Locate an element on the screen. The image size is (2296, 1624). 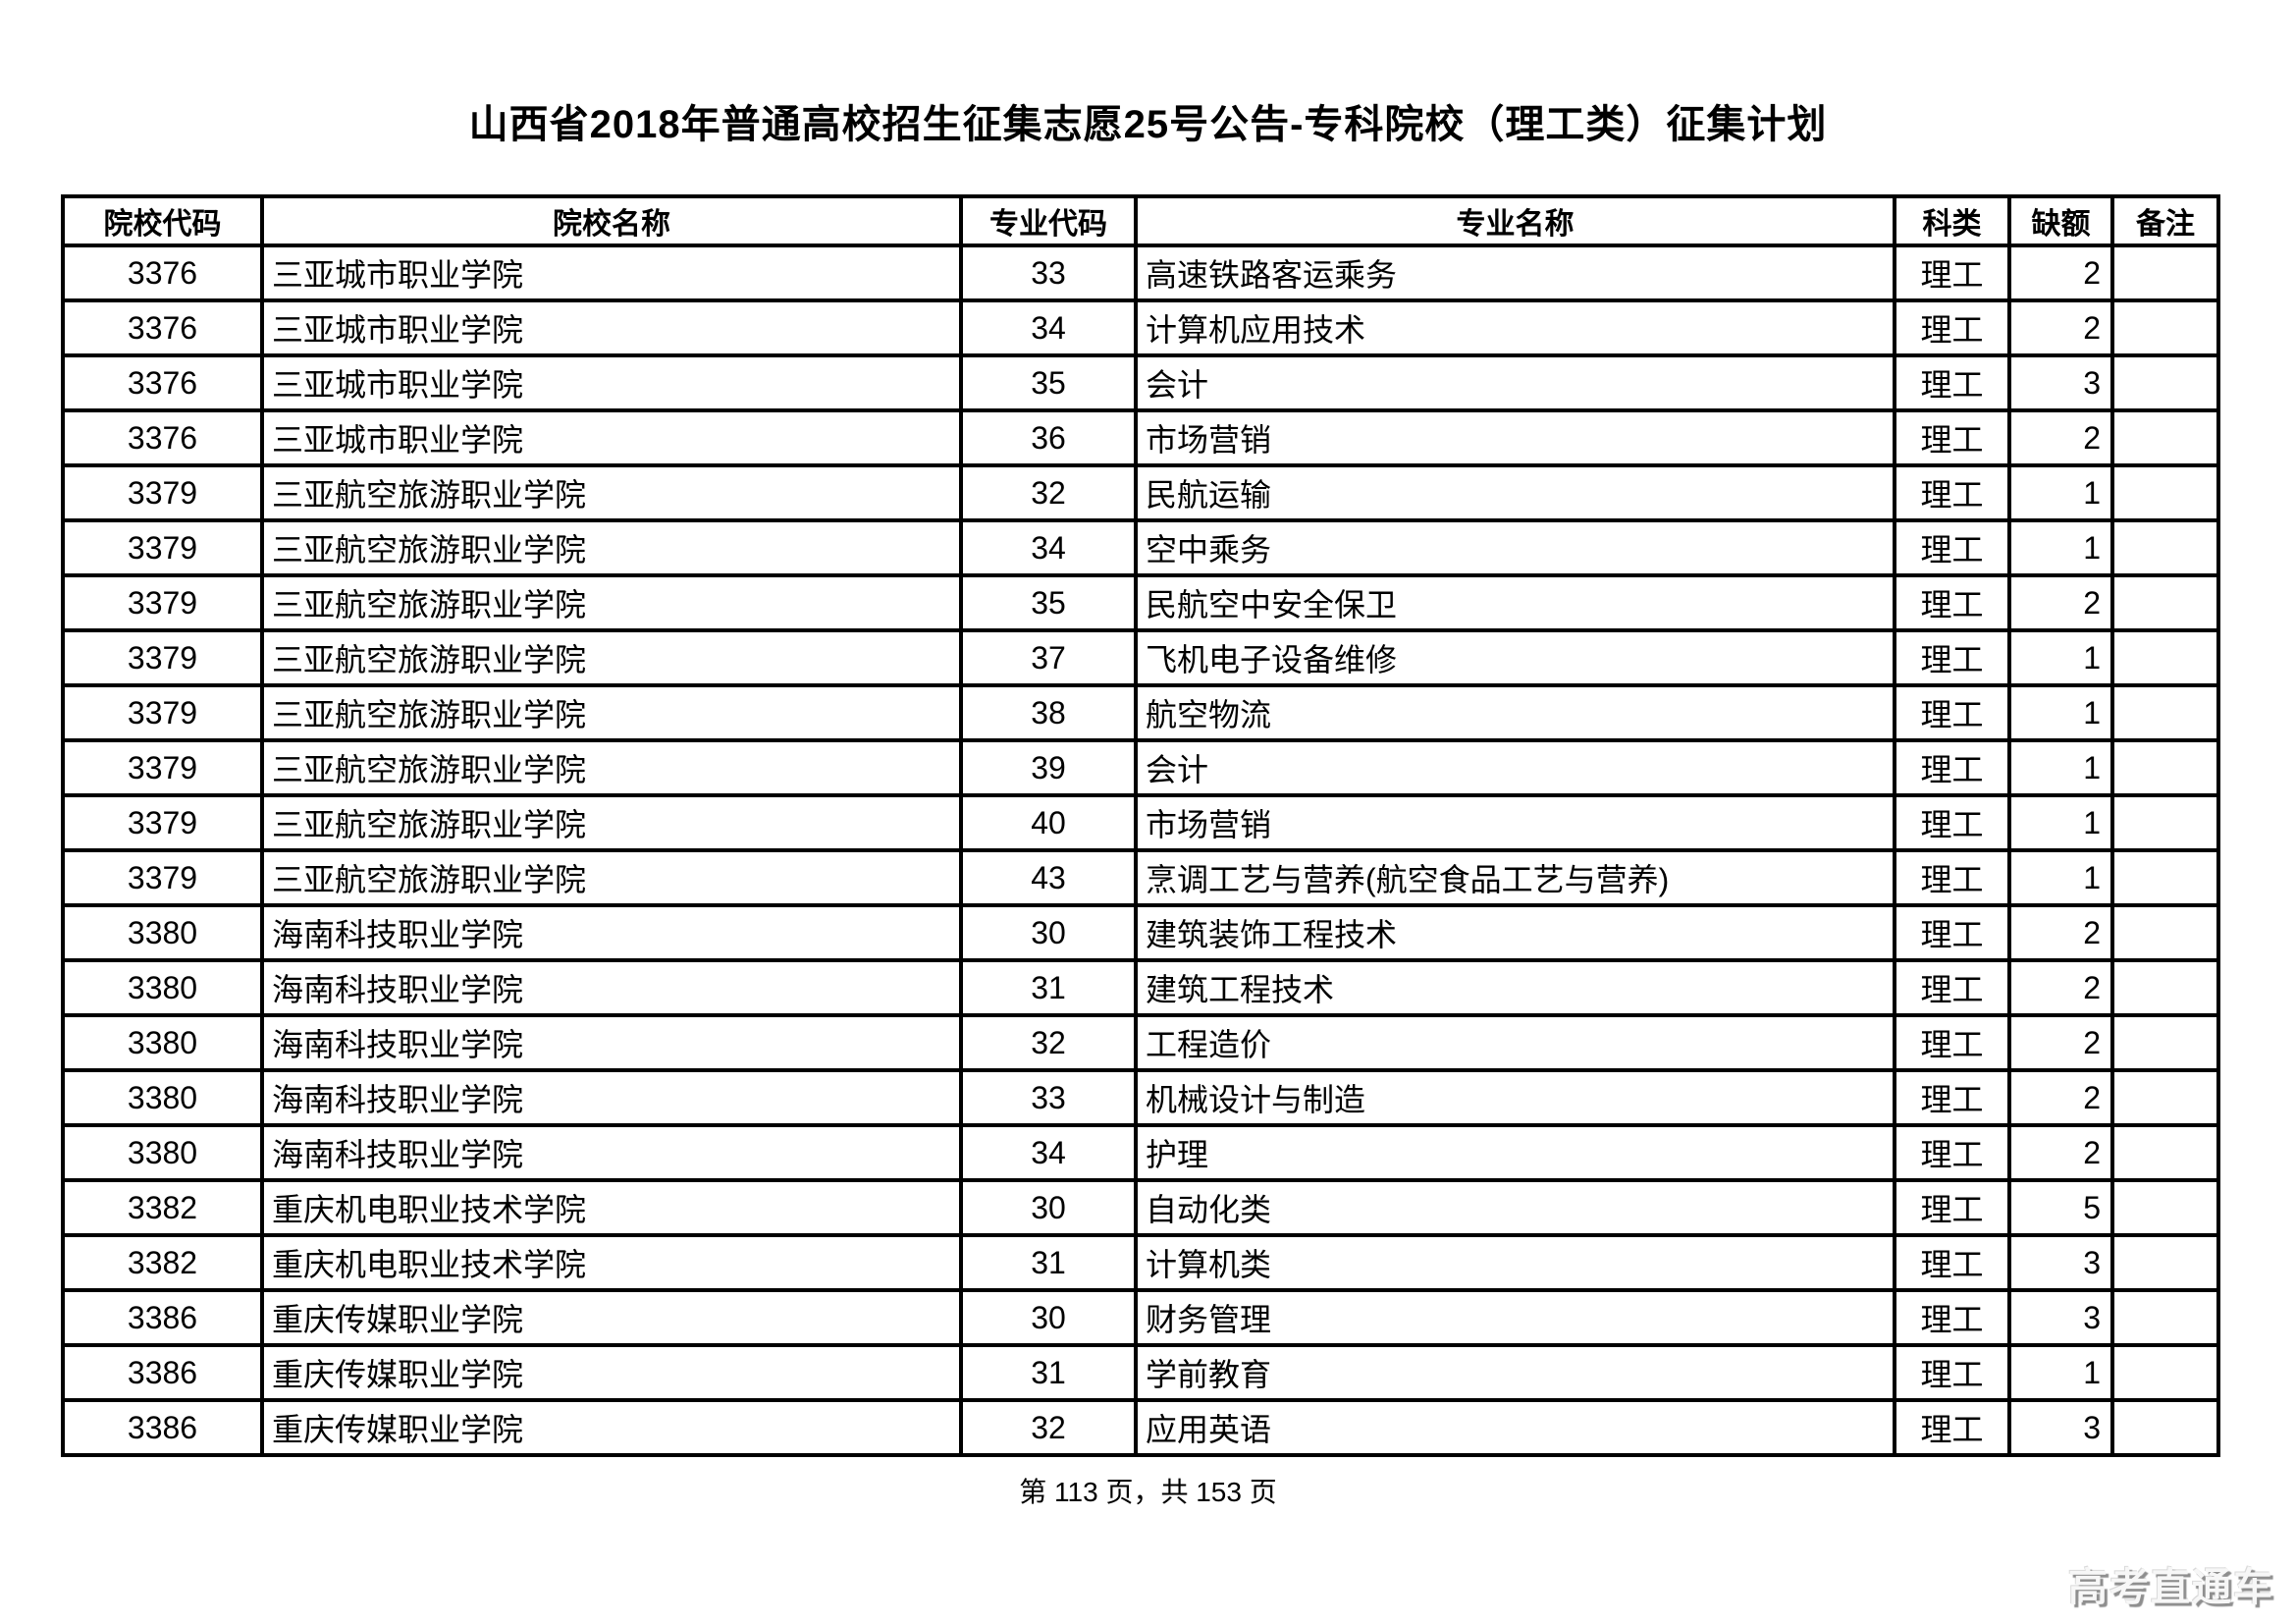
table-cell: 重庆机电职业技术学院 is located at coordinates (611, 1207).